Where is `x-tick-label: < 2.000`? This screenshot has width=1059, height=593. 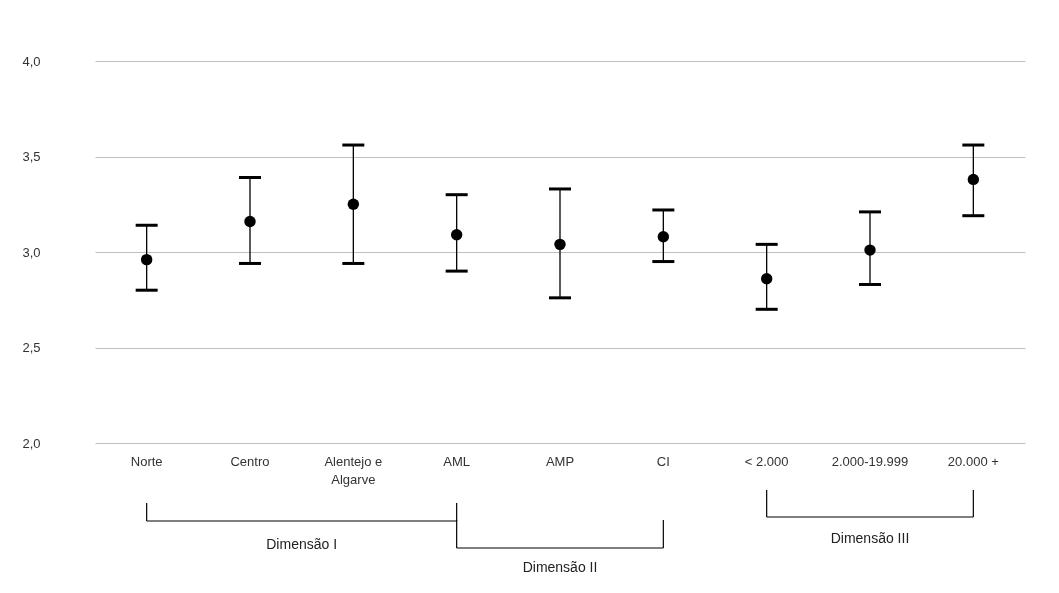 x-tick-label: < 2.000 is located at coordinates (766, 461).